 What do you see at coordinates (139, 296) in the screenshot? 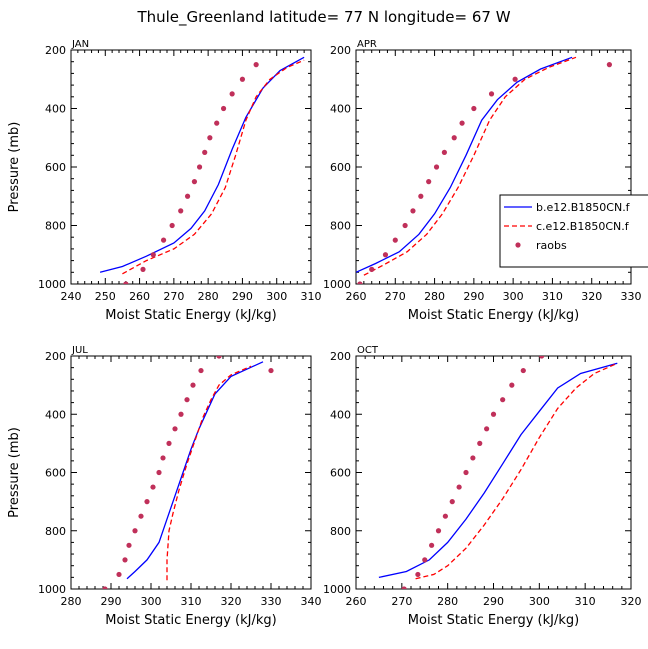
I see `x-tick-label: 260` at bounding box center [139, 296].